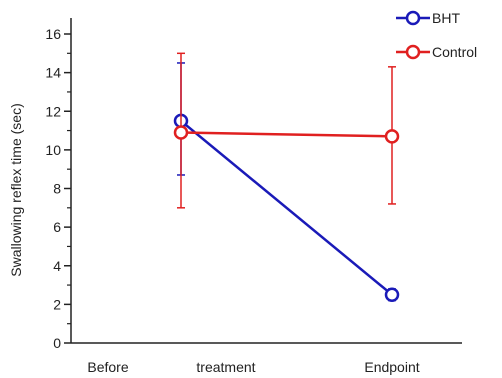  What do you see at coordinates (225, 367) in the screenshot?
I see `x-tick-label-treatment: treatment` at bounding box center [225, 367].